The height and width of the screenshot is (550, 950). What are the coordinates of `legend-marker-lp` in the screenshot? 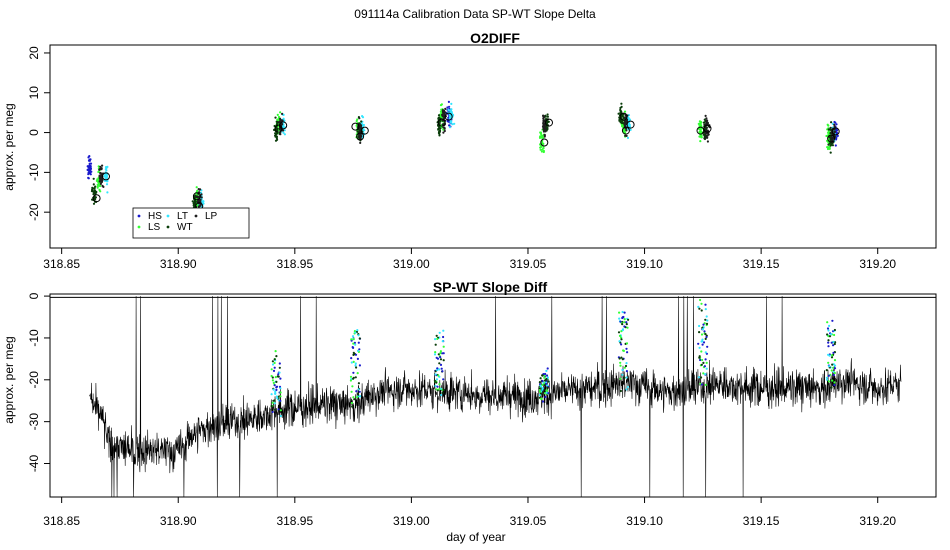 It's located at (196, 216).